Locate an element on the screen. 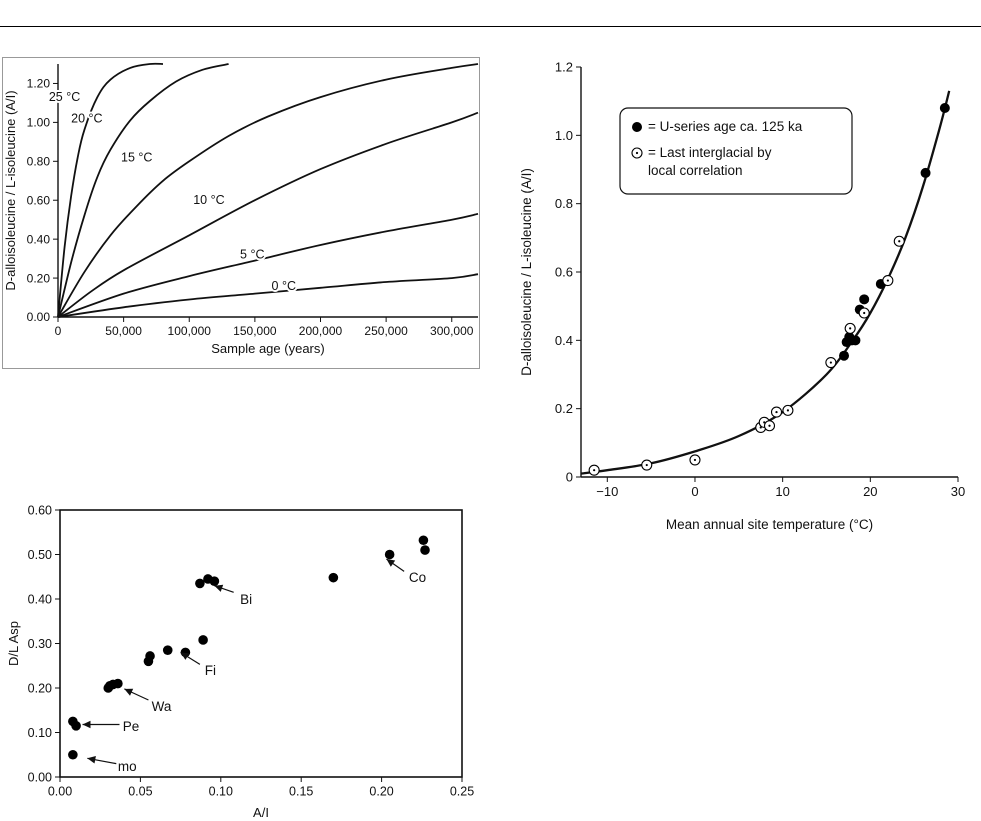 The height and width of the screenshot is (821, 981). x-tick-label: 0.15 is located at coordinates (301, 792).